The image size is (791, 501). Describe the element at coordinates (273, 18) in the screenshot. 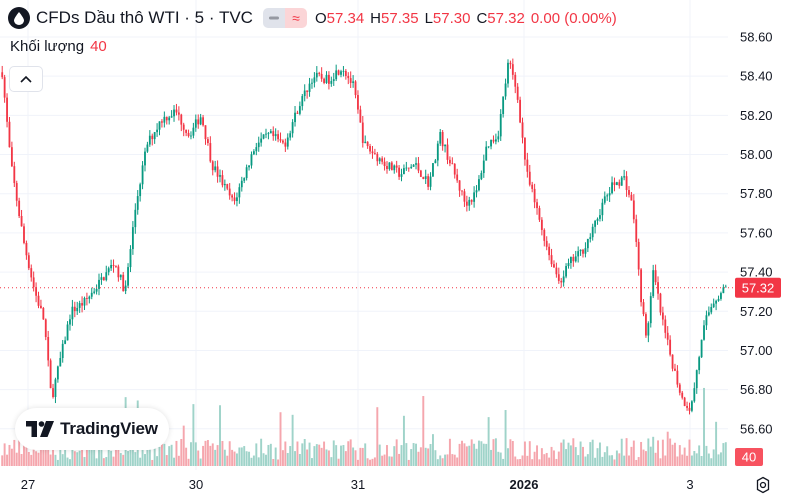

I see `minus-icon` at that location.